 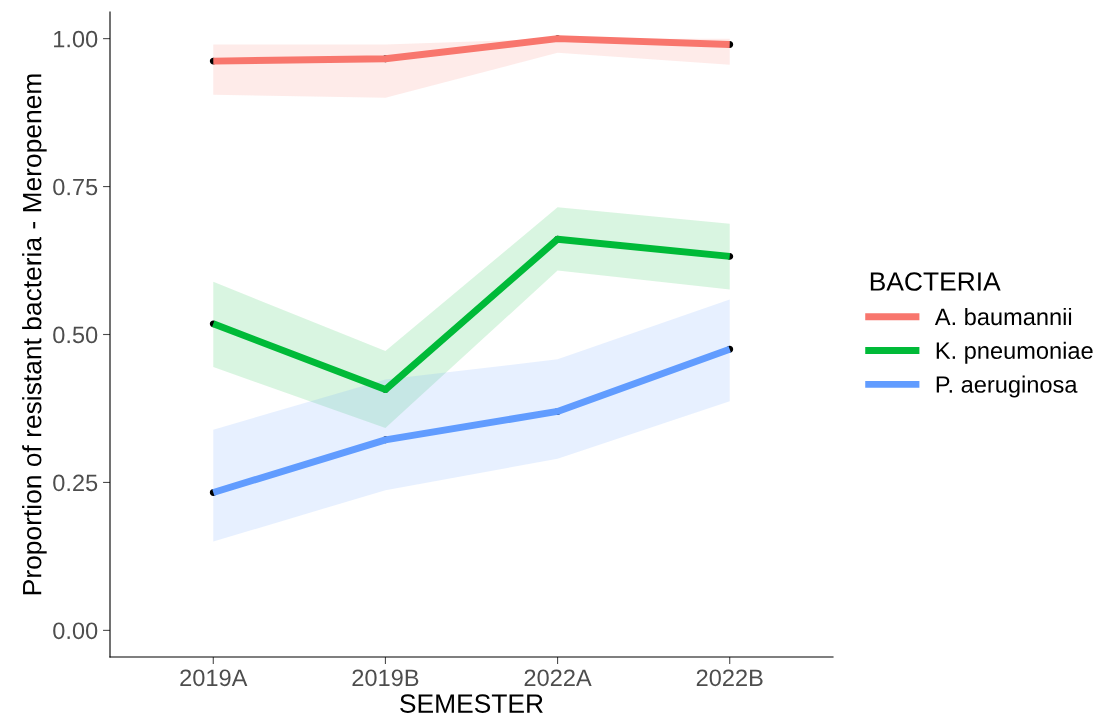 What do you see at coordinates (76, 39) in the screenshot?
I see `y-tick-label: 1.00` at bounding box center [76, 39].